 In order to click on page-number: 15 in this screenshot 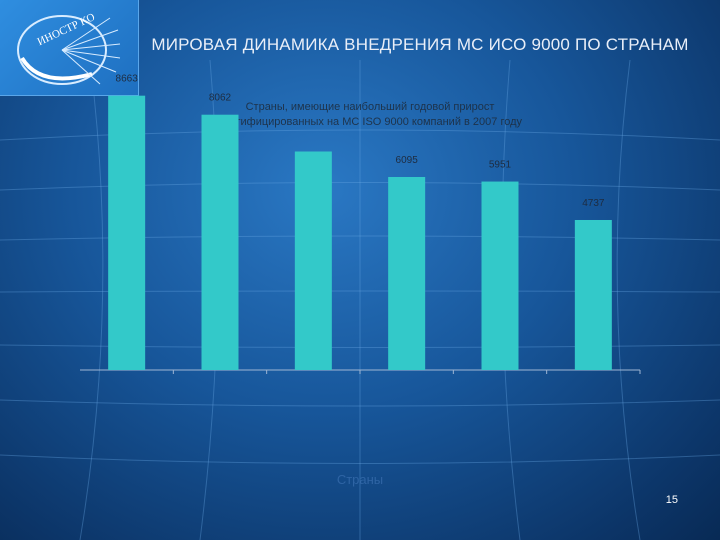, I will do `click(671, 500)`.